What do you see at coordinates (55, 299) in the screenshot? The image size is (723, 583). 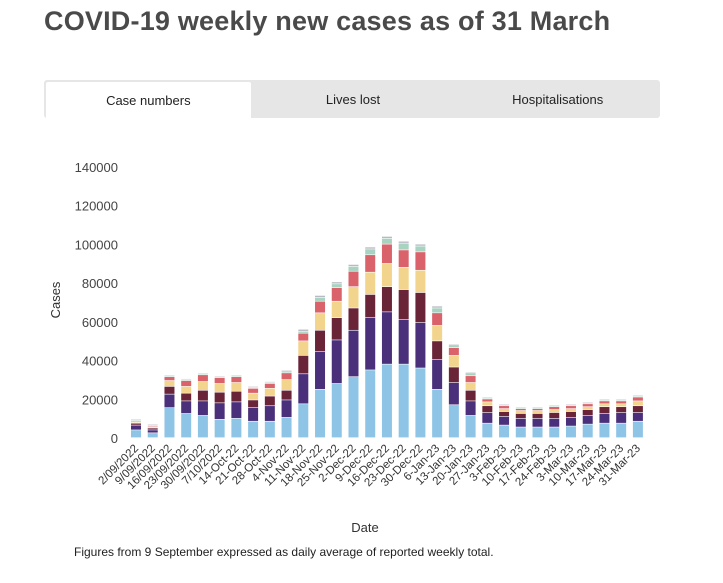 I see `y-axis-title: Cases` at bounding box center [55, 299].